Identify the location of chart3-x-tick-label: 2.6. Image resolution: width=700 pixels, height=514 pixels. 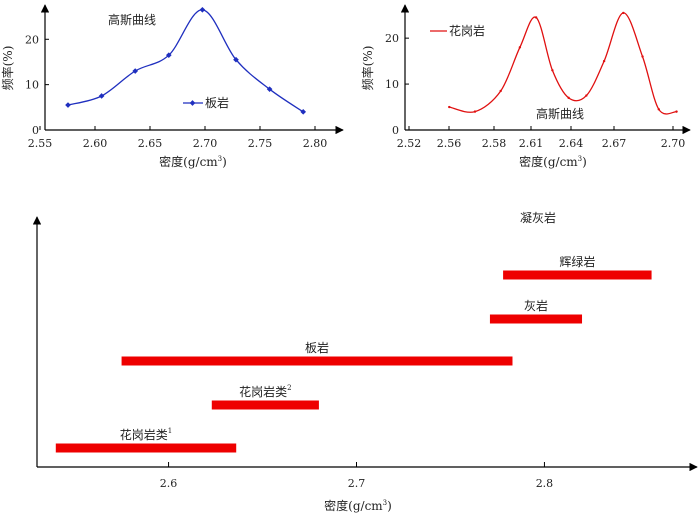
(169, 483).